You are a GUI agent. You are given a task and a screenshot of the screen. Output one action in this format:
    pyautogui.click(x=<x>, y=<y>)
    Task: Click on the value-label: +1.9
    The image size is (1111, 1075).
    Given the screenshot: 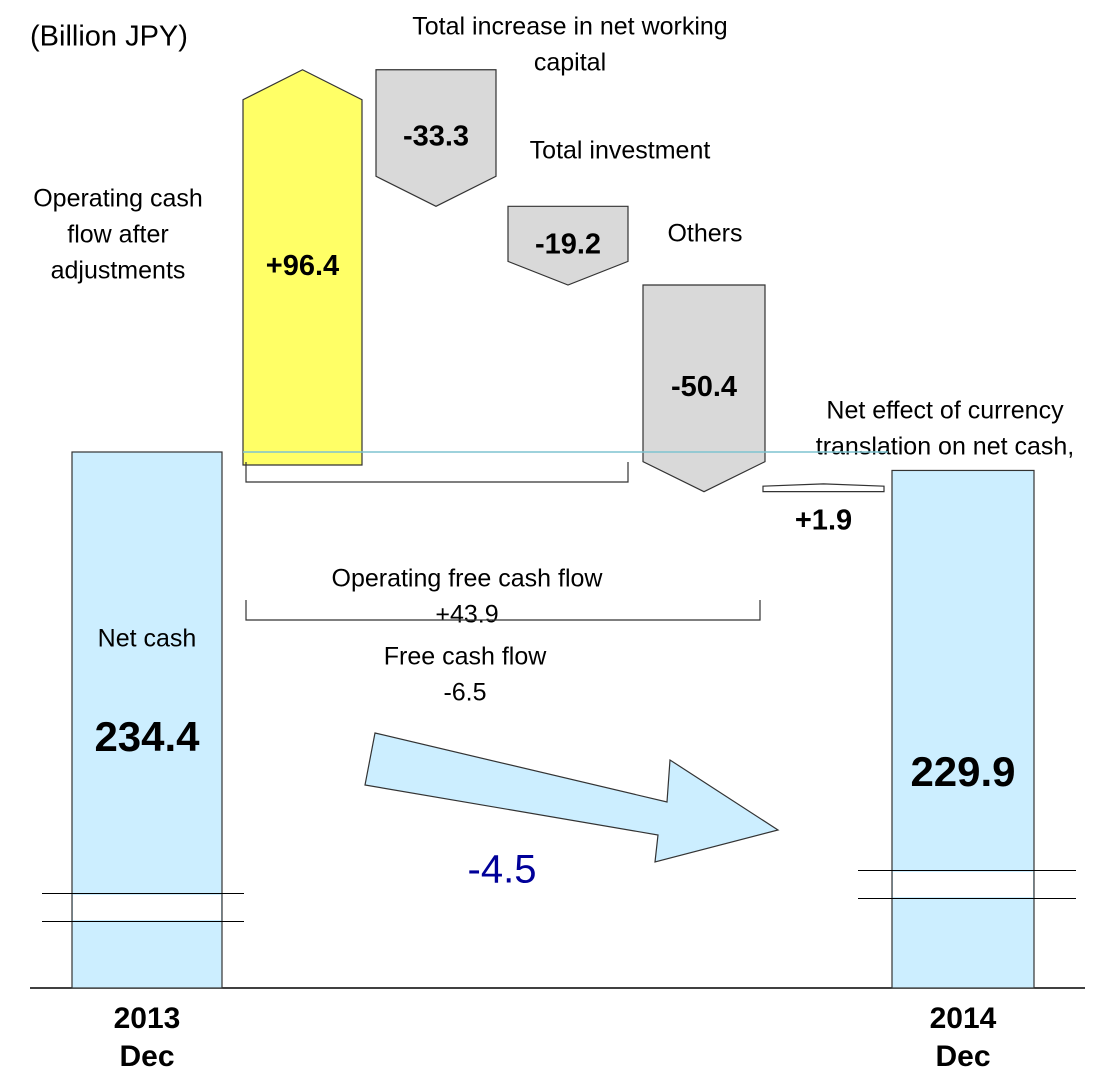 What is the action you would take?
    pyautogui.click(x=823, y=520)
    